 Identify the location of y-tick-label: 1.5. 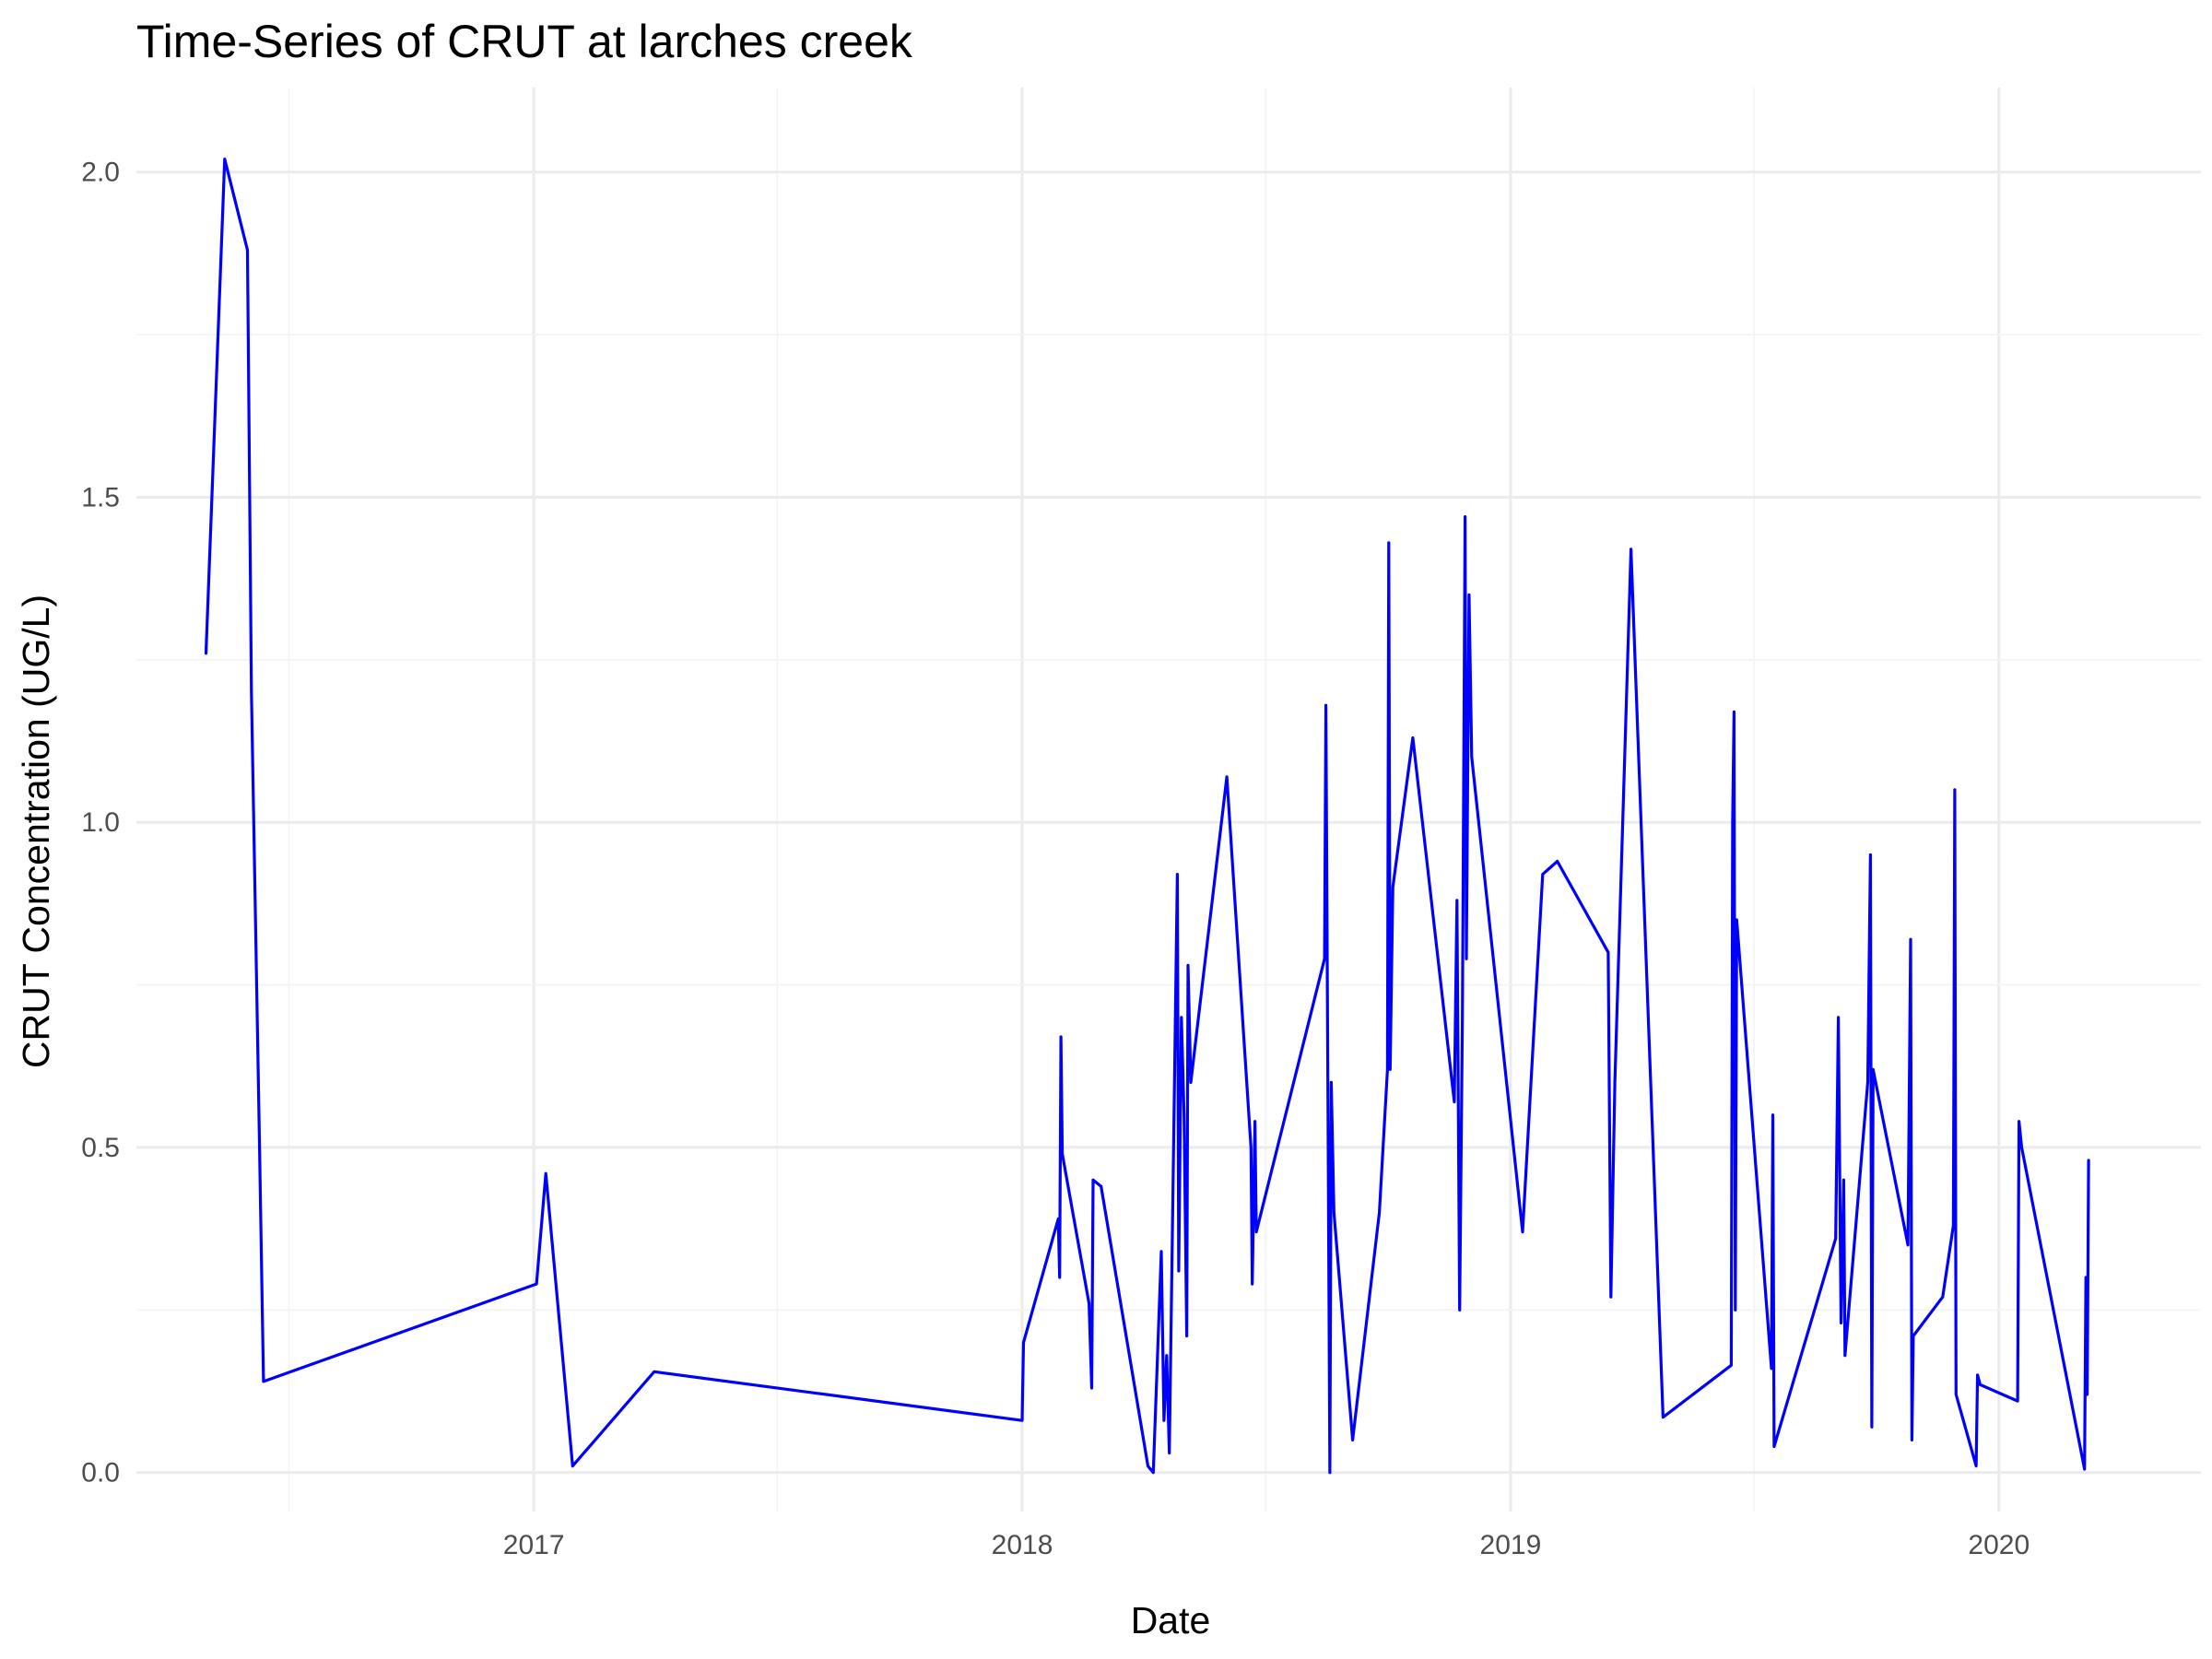
(100, 497).